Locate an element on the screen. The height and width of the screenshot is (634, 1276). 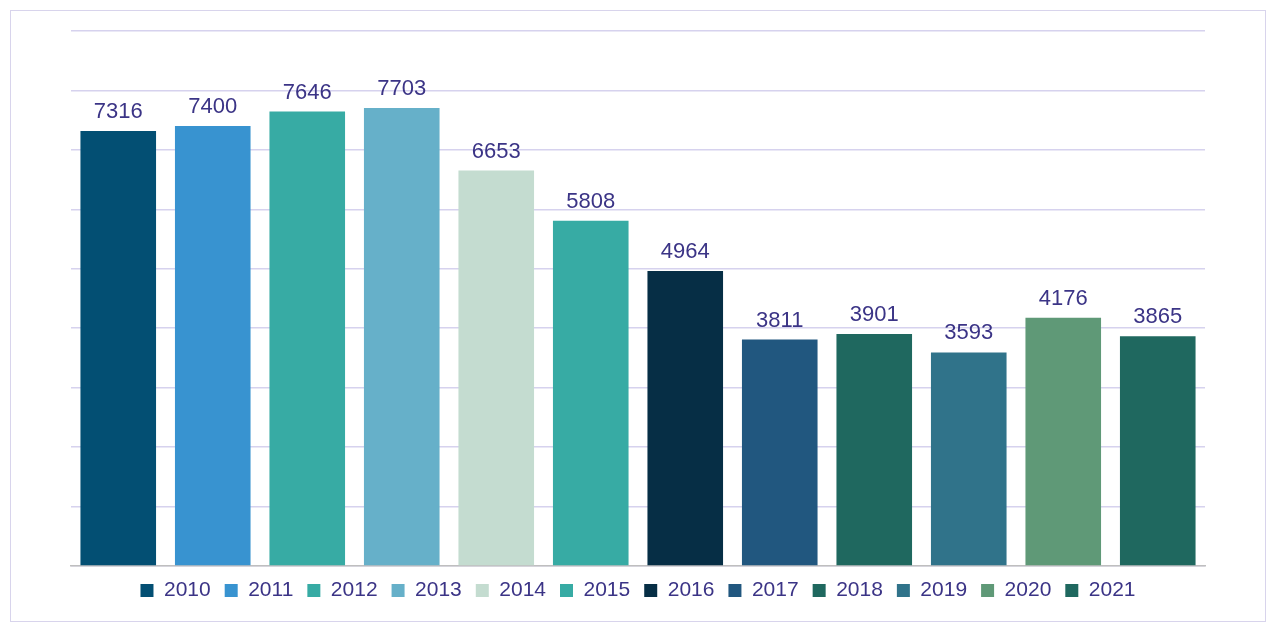
data-label: 6653 is located at coordinates (496, 150).